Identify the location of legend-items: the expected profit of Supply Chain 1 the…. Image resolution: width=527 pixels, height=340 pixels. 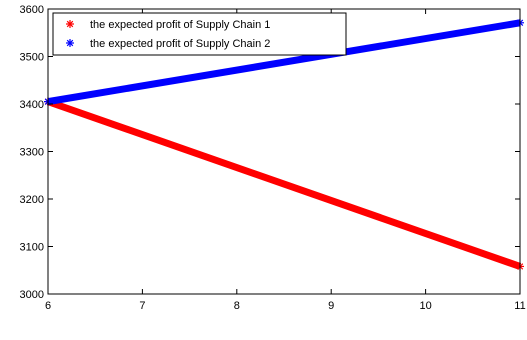
(168, 34).